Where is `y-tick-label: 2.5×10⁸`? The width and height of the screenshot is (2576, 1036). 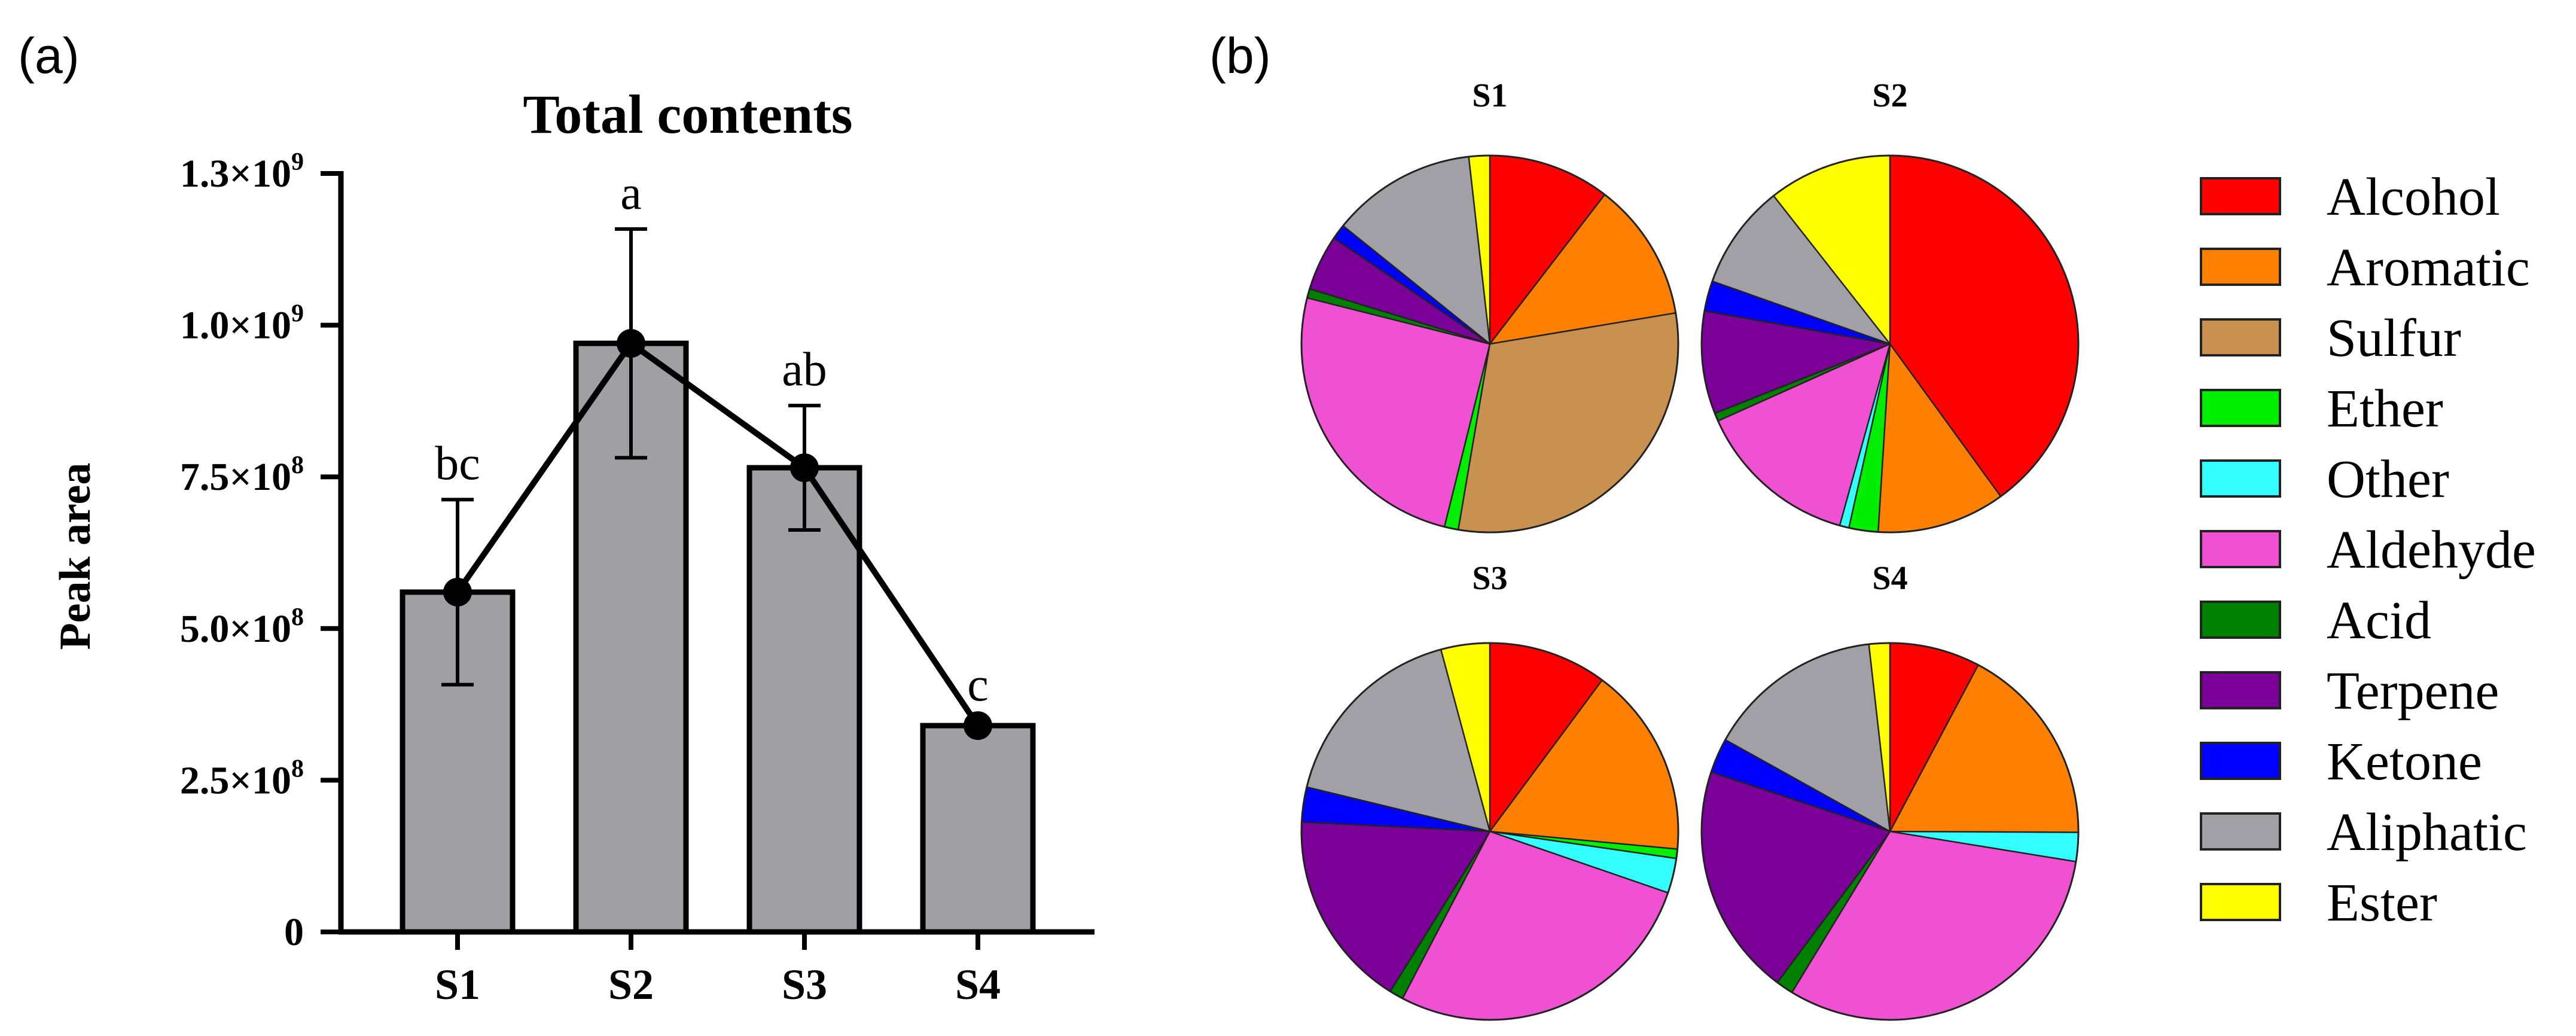 y-tick-label: 2.5×10⁸ is located at coordinates (242, 778).